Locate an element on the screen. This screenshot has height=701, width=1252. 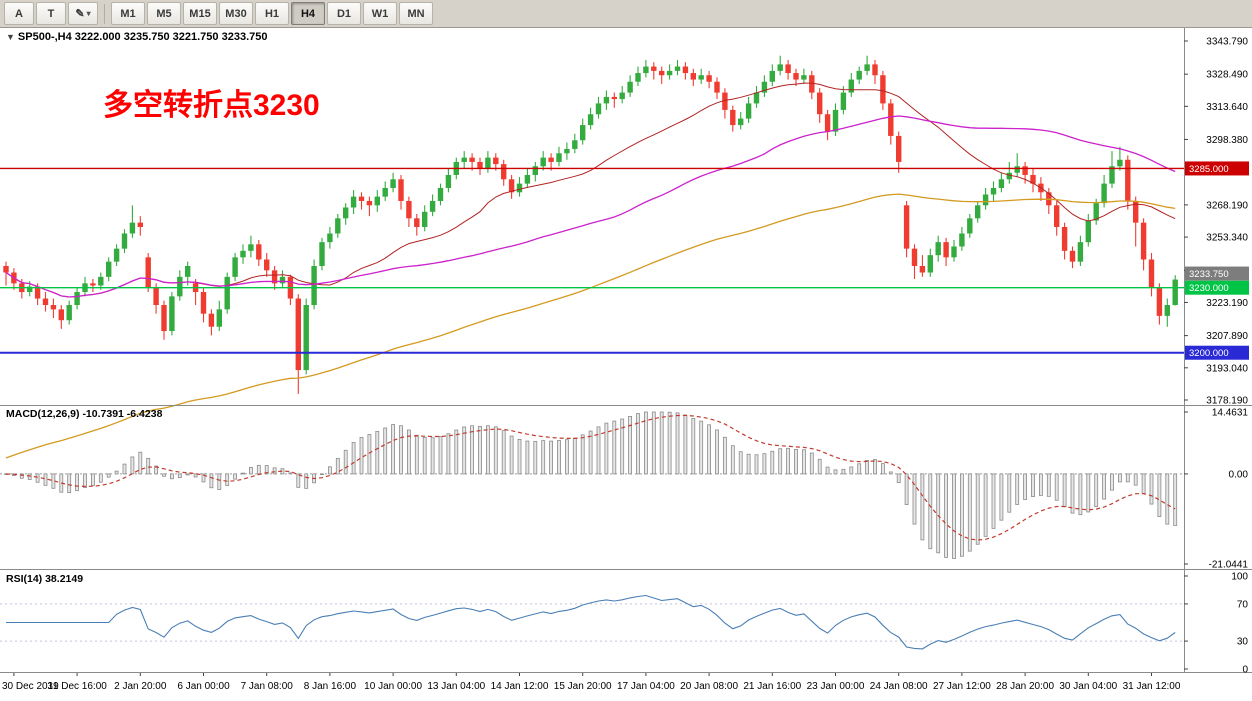
svg-text: 100 is located at coordinates (1239, 577).